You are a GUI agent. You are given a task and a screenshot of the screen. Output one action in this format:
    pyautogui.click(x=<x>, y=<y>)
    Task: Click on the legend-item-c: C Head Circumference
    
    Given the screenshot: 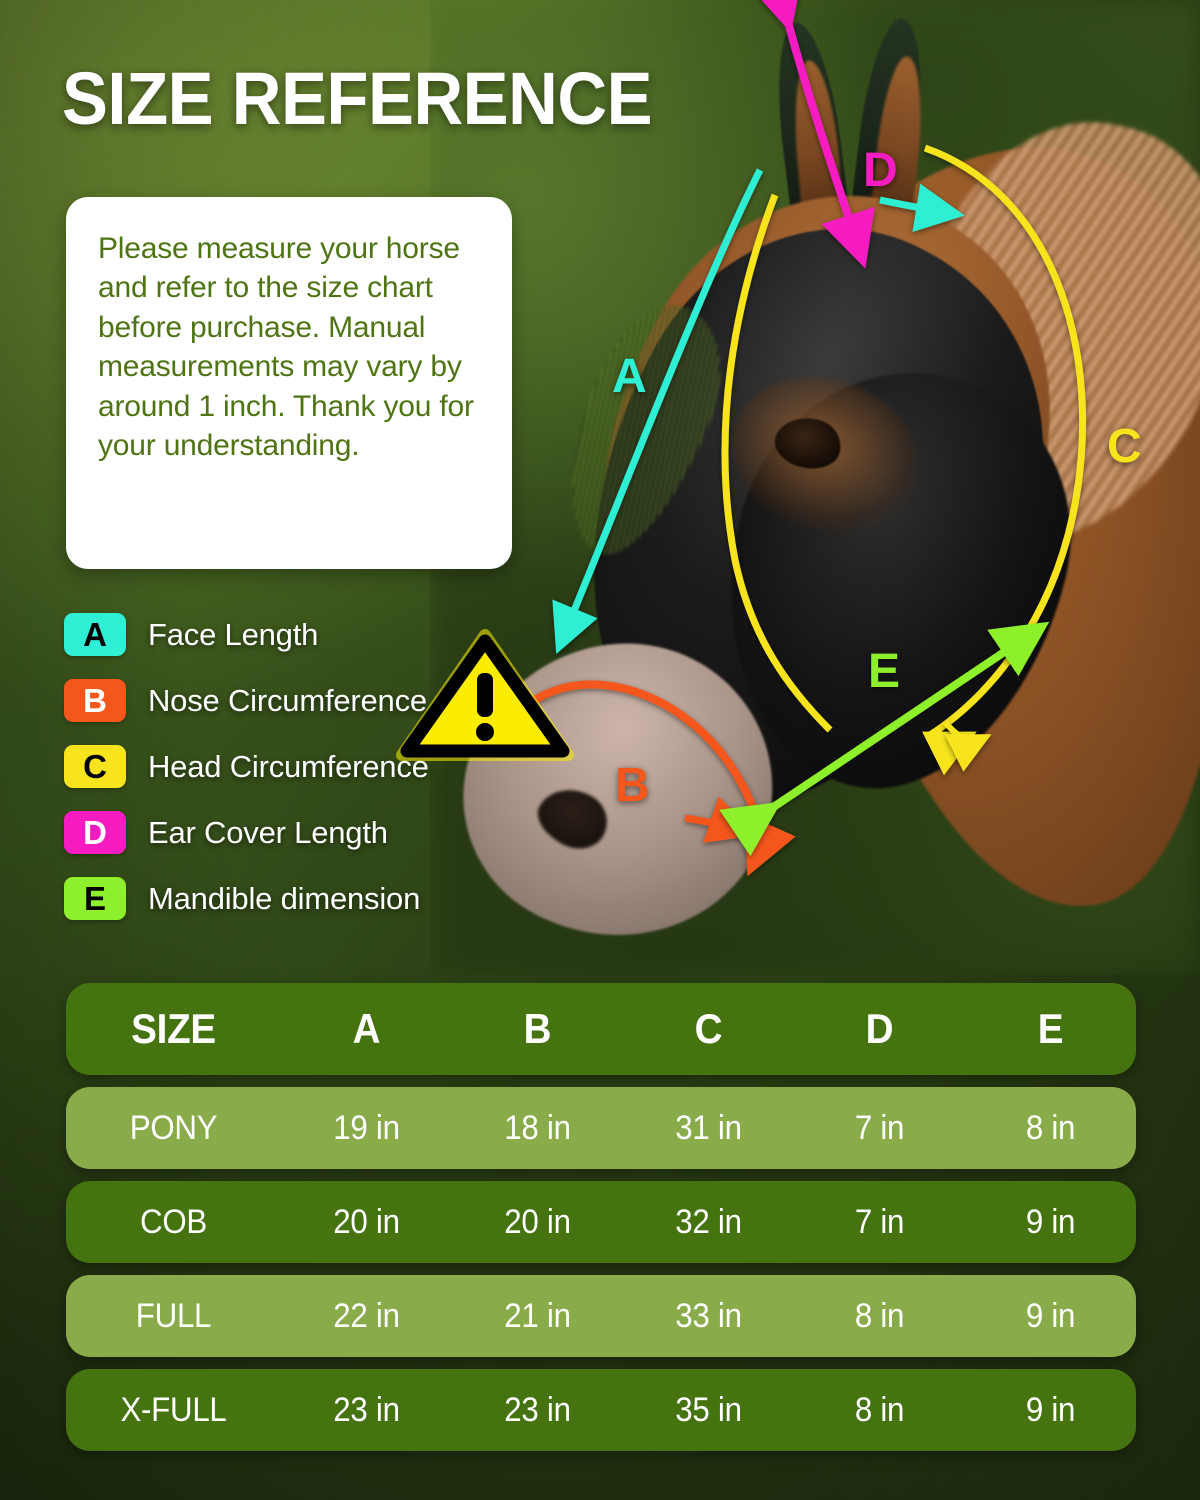 What is the action you would take?
    pyautogui.click(x=284, y=766)
    